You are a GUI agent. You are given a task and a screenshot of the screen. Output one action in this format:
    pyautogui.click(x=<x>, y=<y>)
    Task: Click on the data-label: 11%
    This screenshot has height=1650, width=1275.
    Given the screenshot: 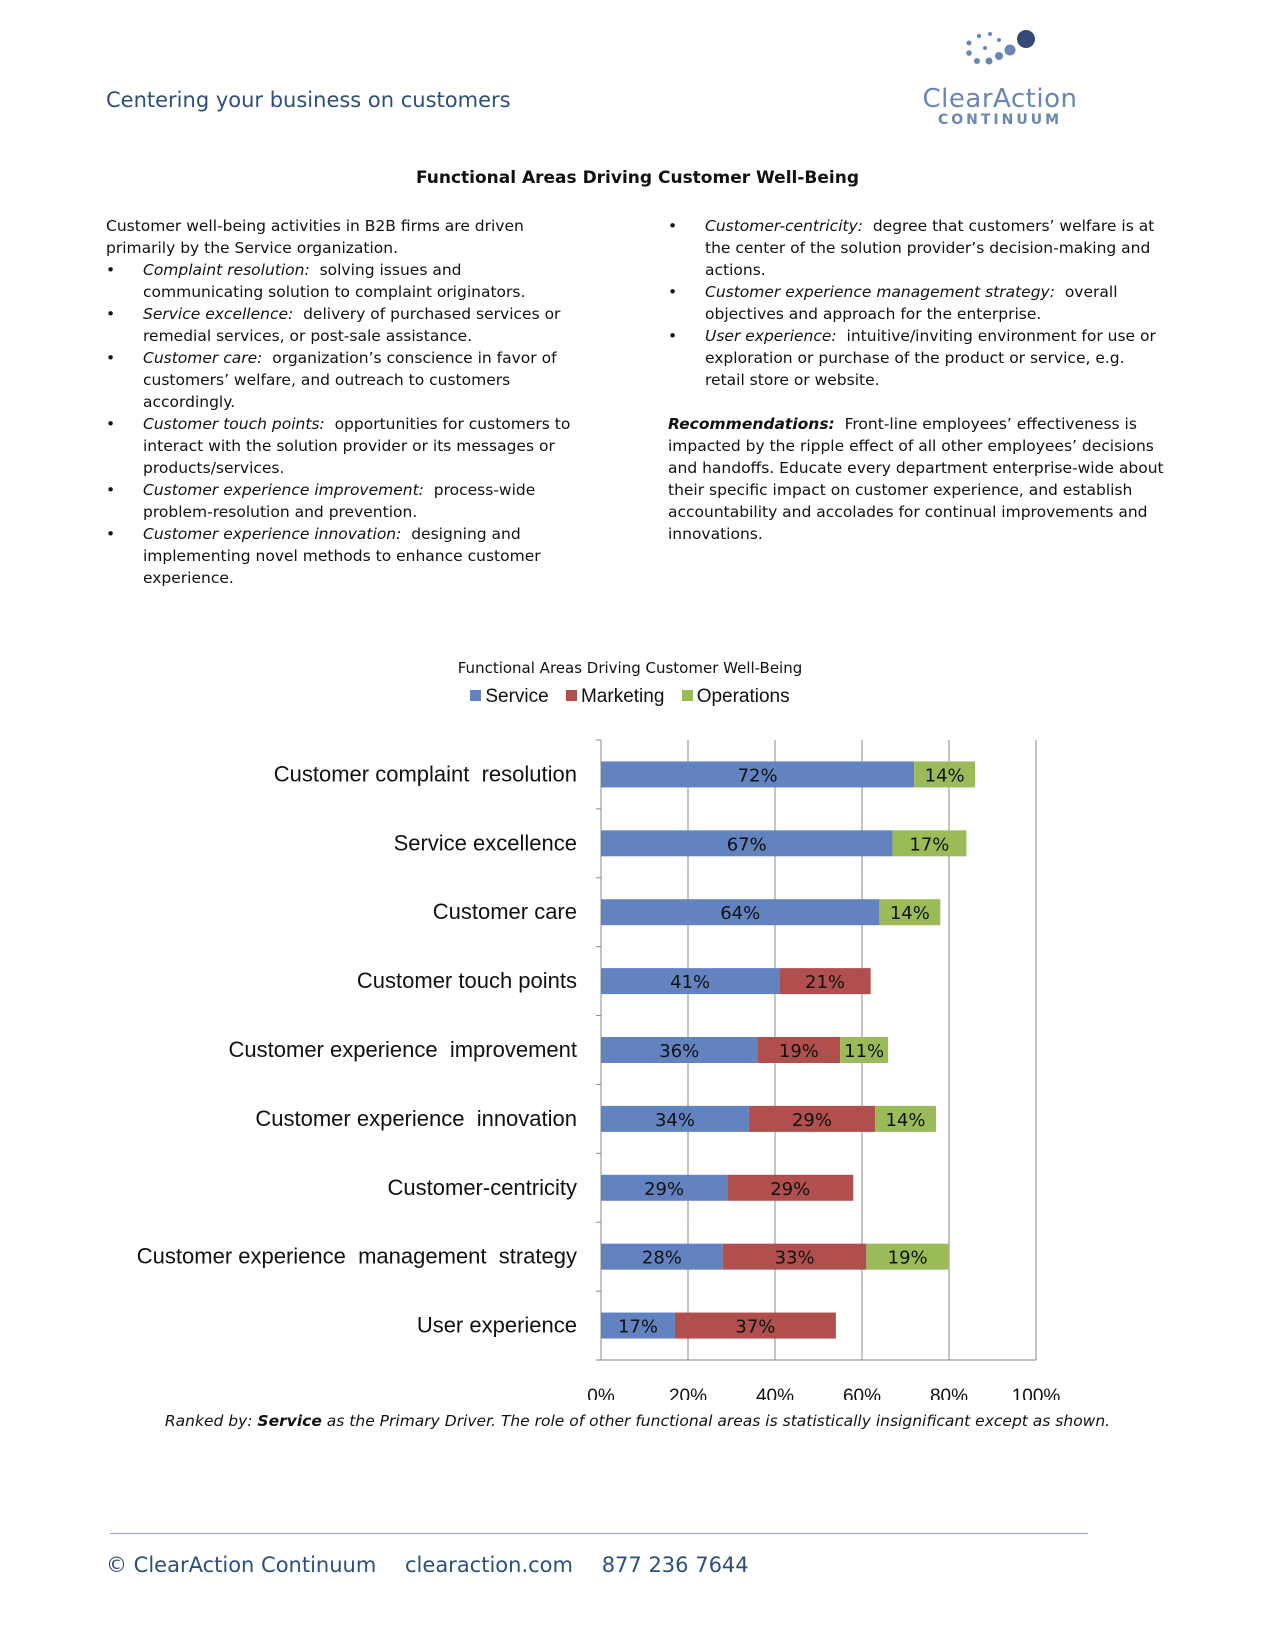 What is the action you would take?
    pyautogui.click(x=864, y=1051)
    